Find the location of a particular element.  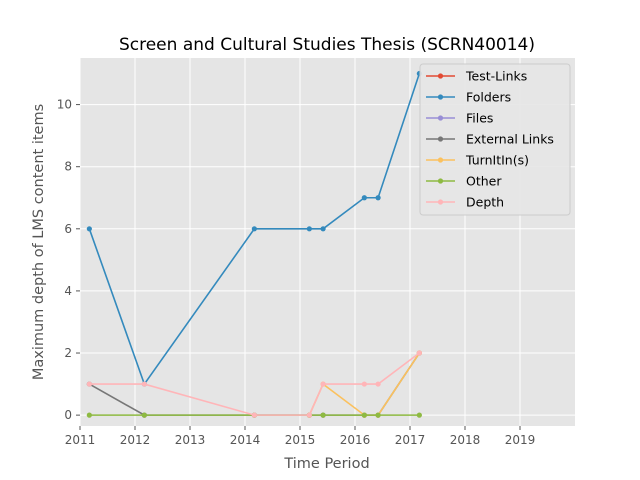

y-tick-label: 6 is located at coordinates (68, 229).